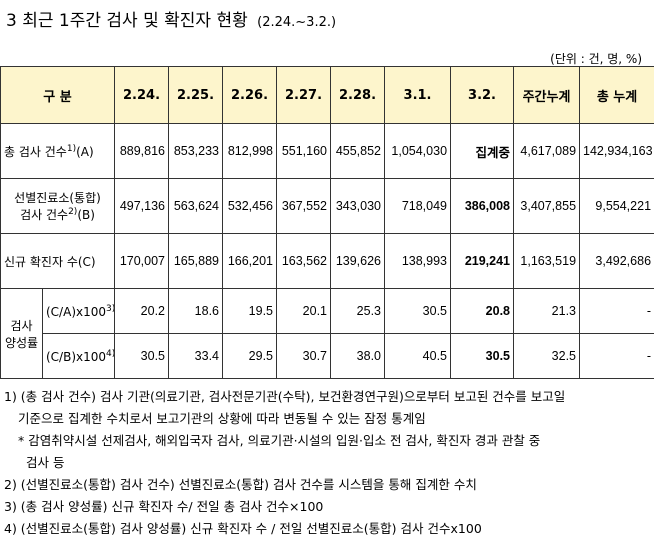 This screenshot has width=654, height=546. What do you see at coordinates (142, 95) in the screenshot?
I see `header-date: 2.24.` at bounding box center [142, 95].